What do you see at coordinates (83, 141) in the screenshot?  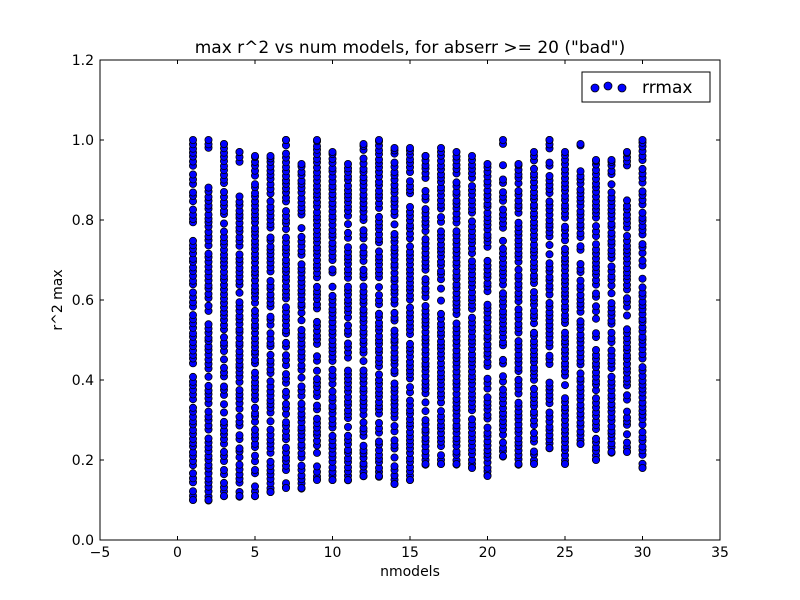 I see `y-tick-label: 1.0` at bounding box center [83, 141].